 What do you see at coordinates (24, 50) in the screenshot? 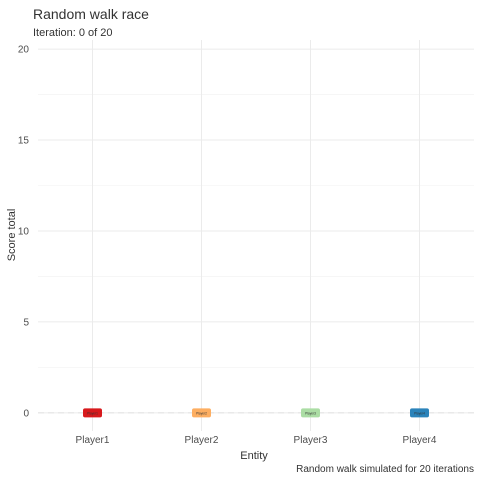
I see `y-tick-label: 20` at bounding box center [24, 50].